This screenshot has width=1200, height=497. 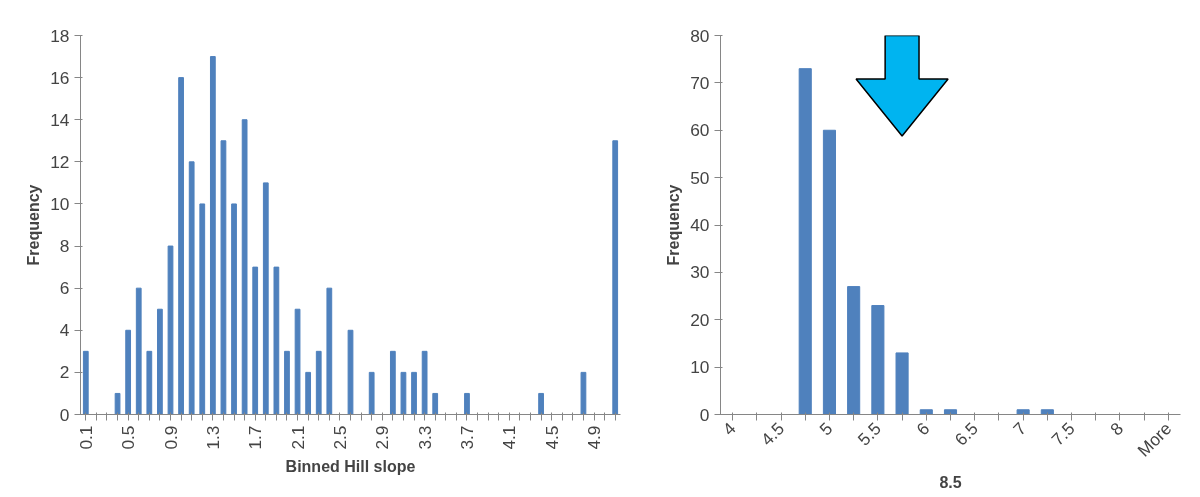 I want to click on x-tick-label: 5, so click(x=826, y=429).